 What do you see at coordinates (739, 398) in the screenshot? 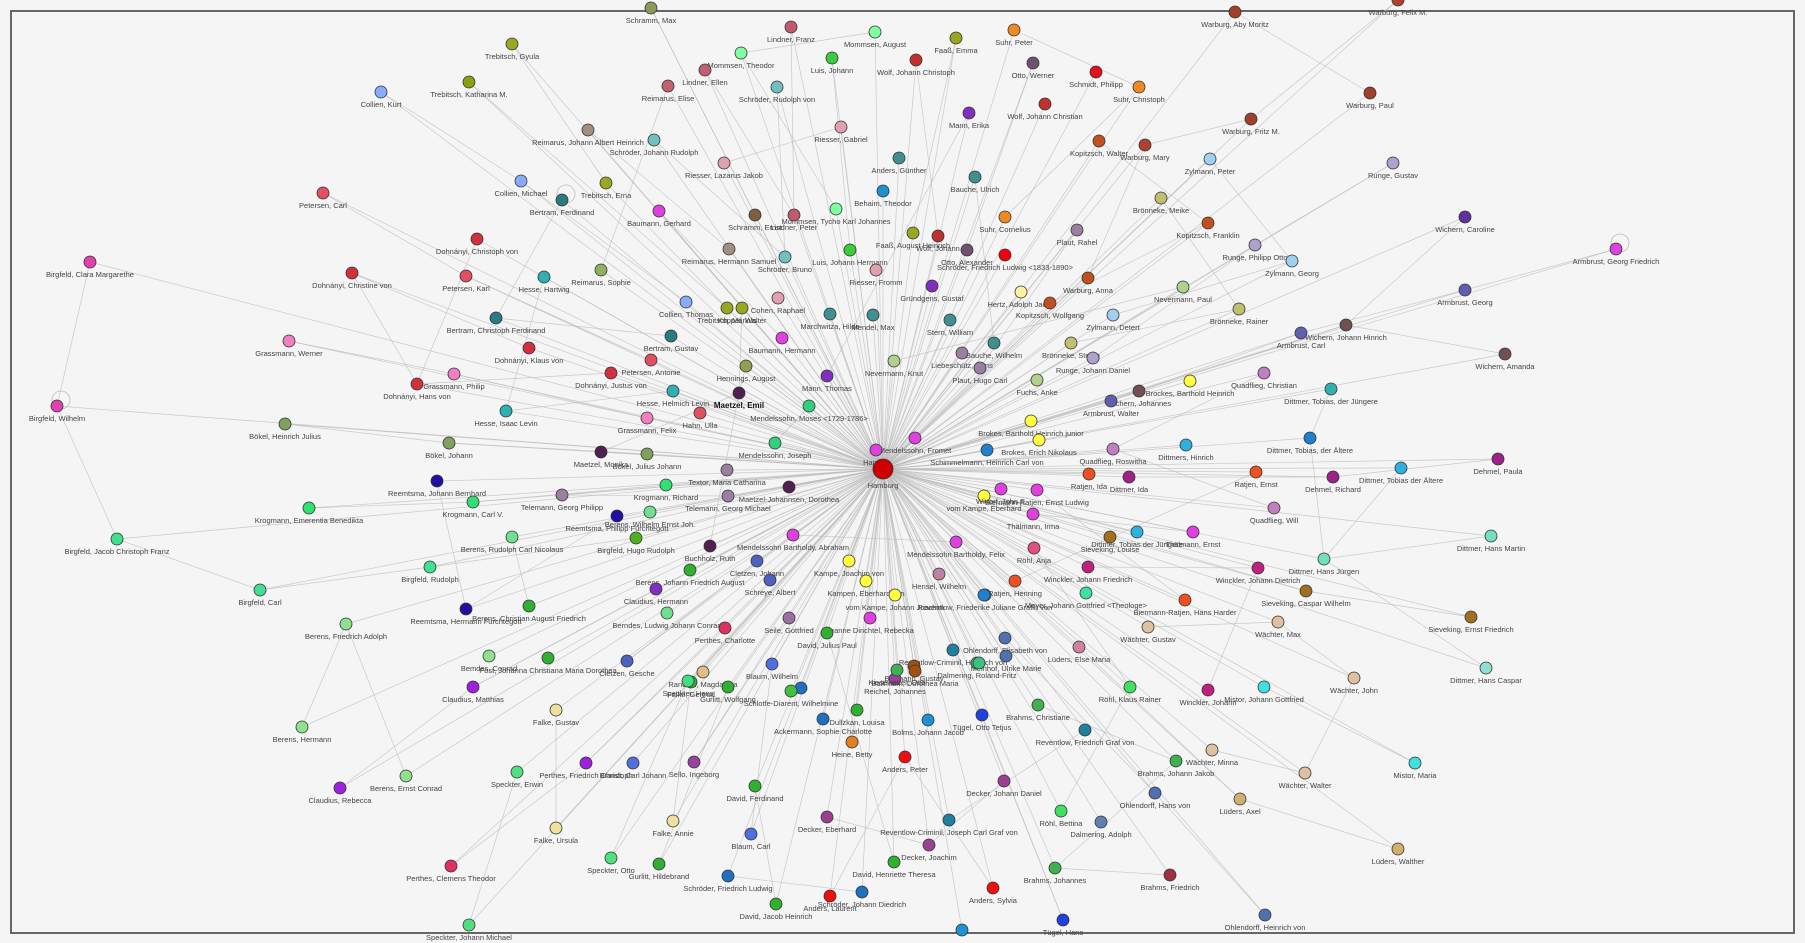
I see `graph-node: Maetzel, Emil` at bounding box center [739, 398].